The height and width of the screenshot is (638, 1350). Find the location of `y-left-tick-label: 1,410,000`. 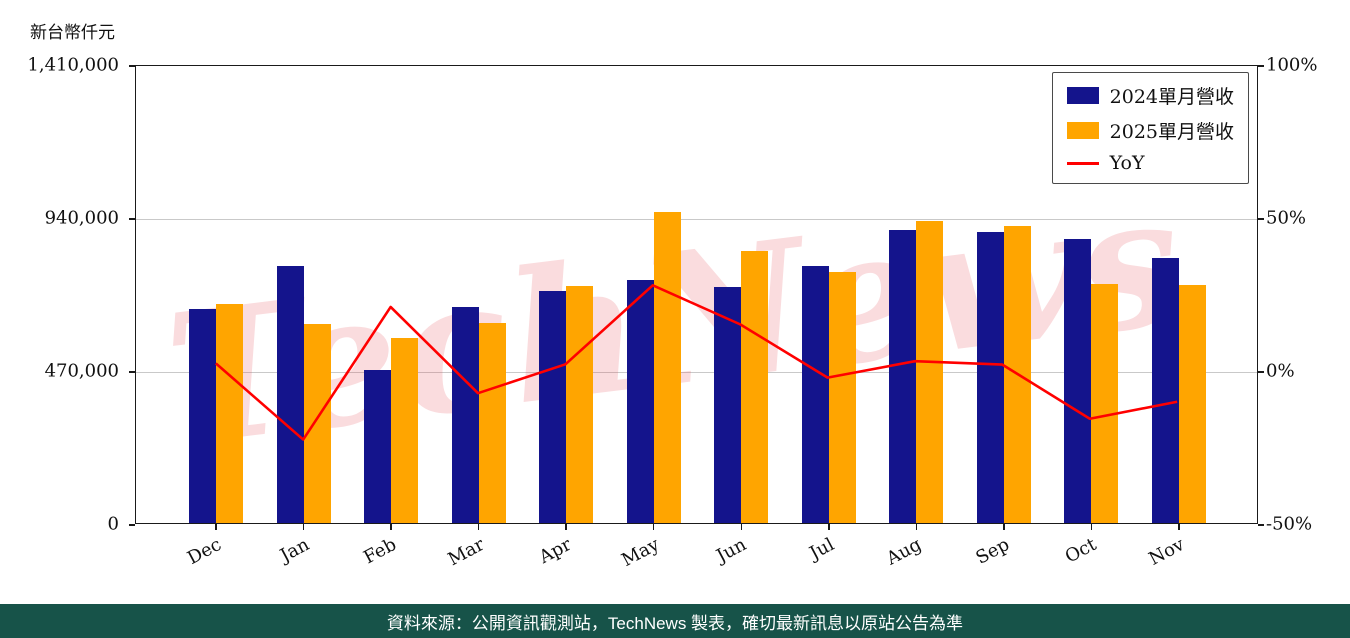

y-left-tick-label: 1,410,000 is located at coordinates (73, 65).